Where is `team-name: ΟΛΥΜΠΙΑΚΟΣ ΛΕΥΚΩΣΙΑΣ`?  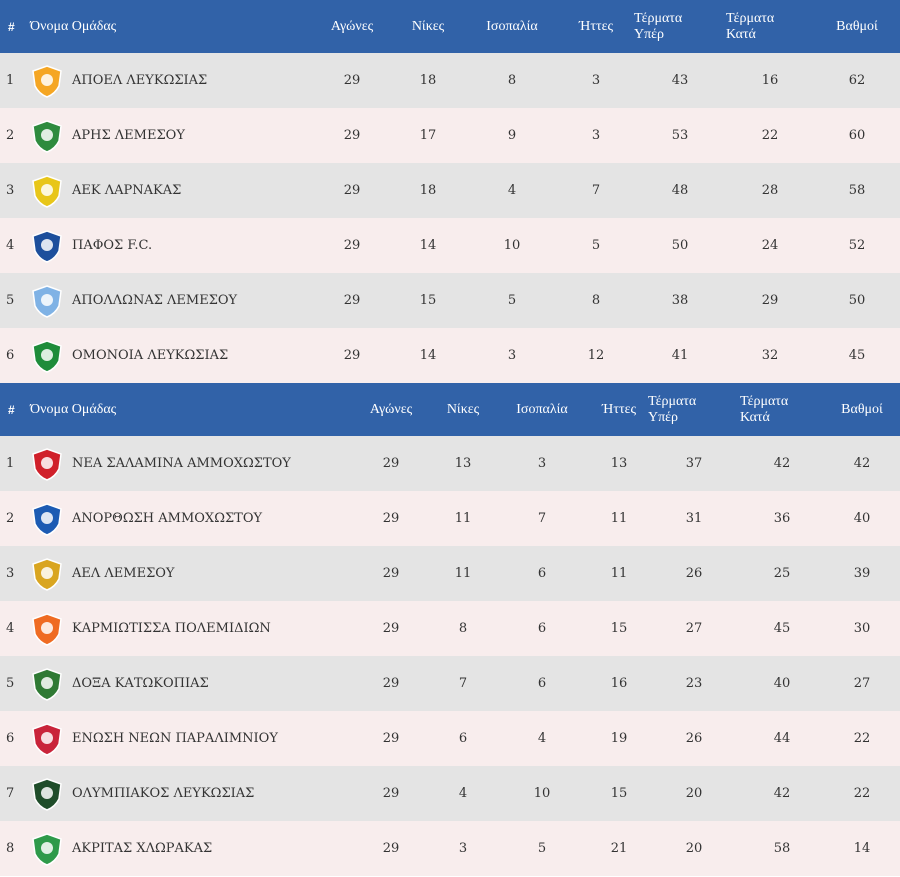
team-name: ΟΛΥΜΠΙΑΚΟΣ ΛΕΥΚΩΣΙΑΣ is located at coordinates (163, 793).